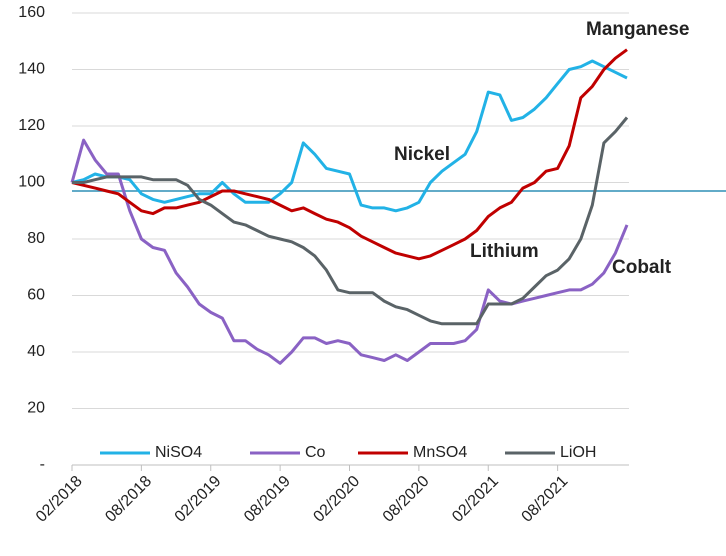 The image size is (726, 556). I want to click on y-tick-label: 20, so click(36, 408).